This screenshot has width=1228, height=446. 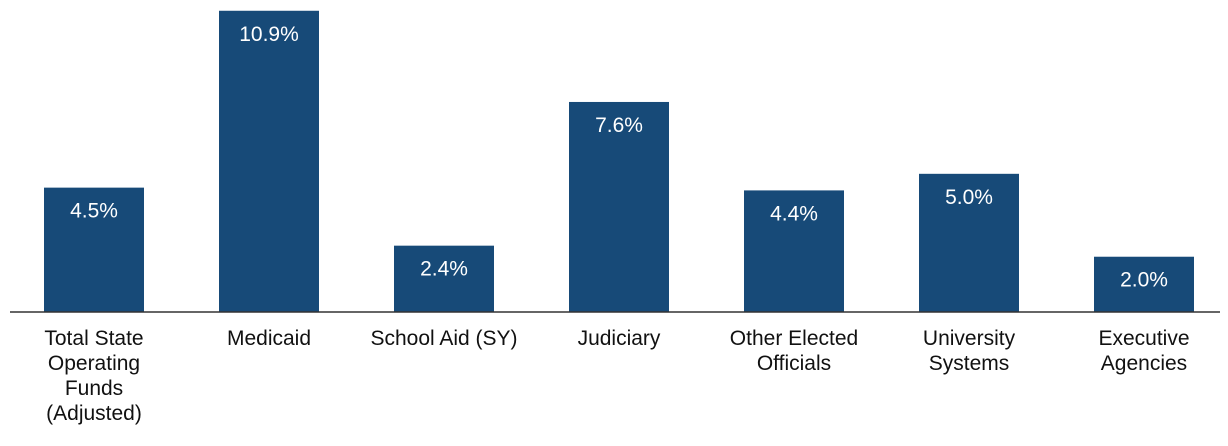 What do you see at coordinates (94, 388) in the screenshot?
I see `category-label-line: Funds` at bounding box center [94, 388].